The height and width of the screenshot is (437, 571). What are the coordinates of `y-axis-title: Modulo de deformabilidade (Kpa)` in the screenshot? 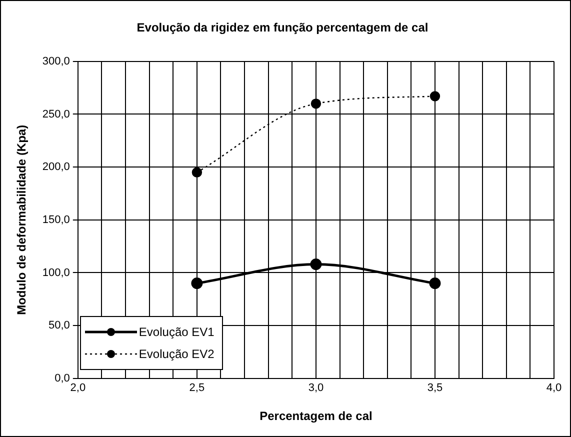 It's located at (21, 219).